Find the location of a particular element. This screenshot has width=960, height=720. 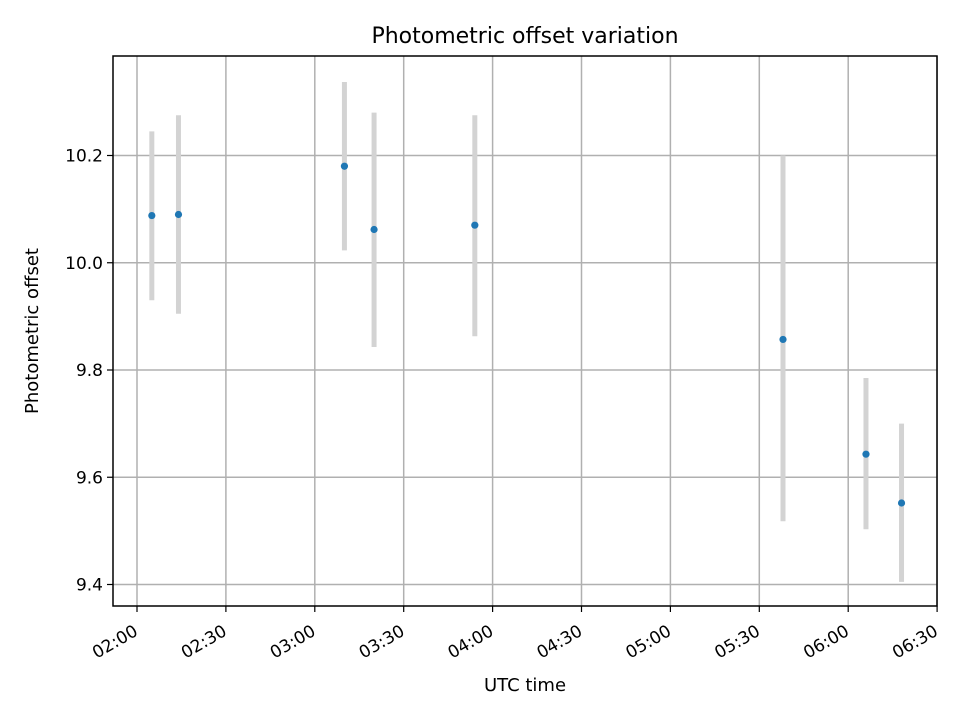

x-tick-label: 03:30 is located at coordinates (382, 642).